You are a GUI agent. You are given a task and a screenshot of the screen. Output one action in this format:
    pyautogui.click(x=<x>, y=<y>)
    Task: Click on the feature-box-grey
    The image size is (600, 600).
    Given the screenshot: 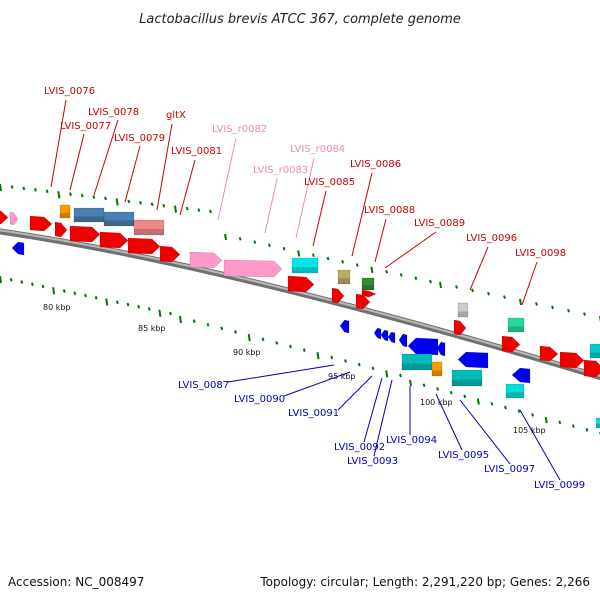 What is the action you would take?
    pyautogui.click(x=463, y=310)
    